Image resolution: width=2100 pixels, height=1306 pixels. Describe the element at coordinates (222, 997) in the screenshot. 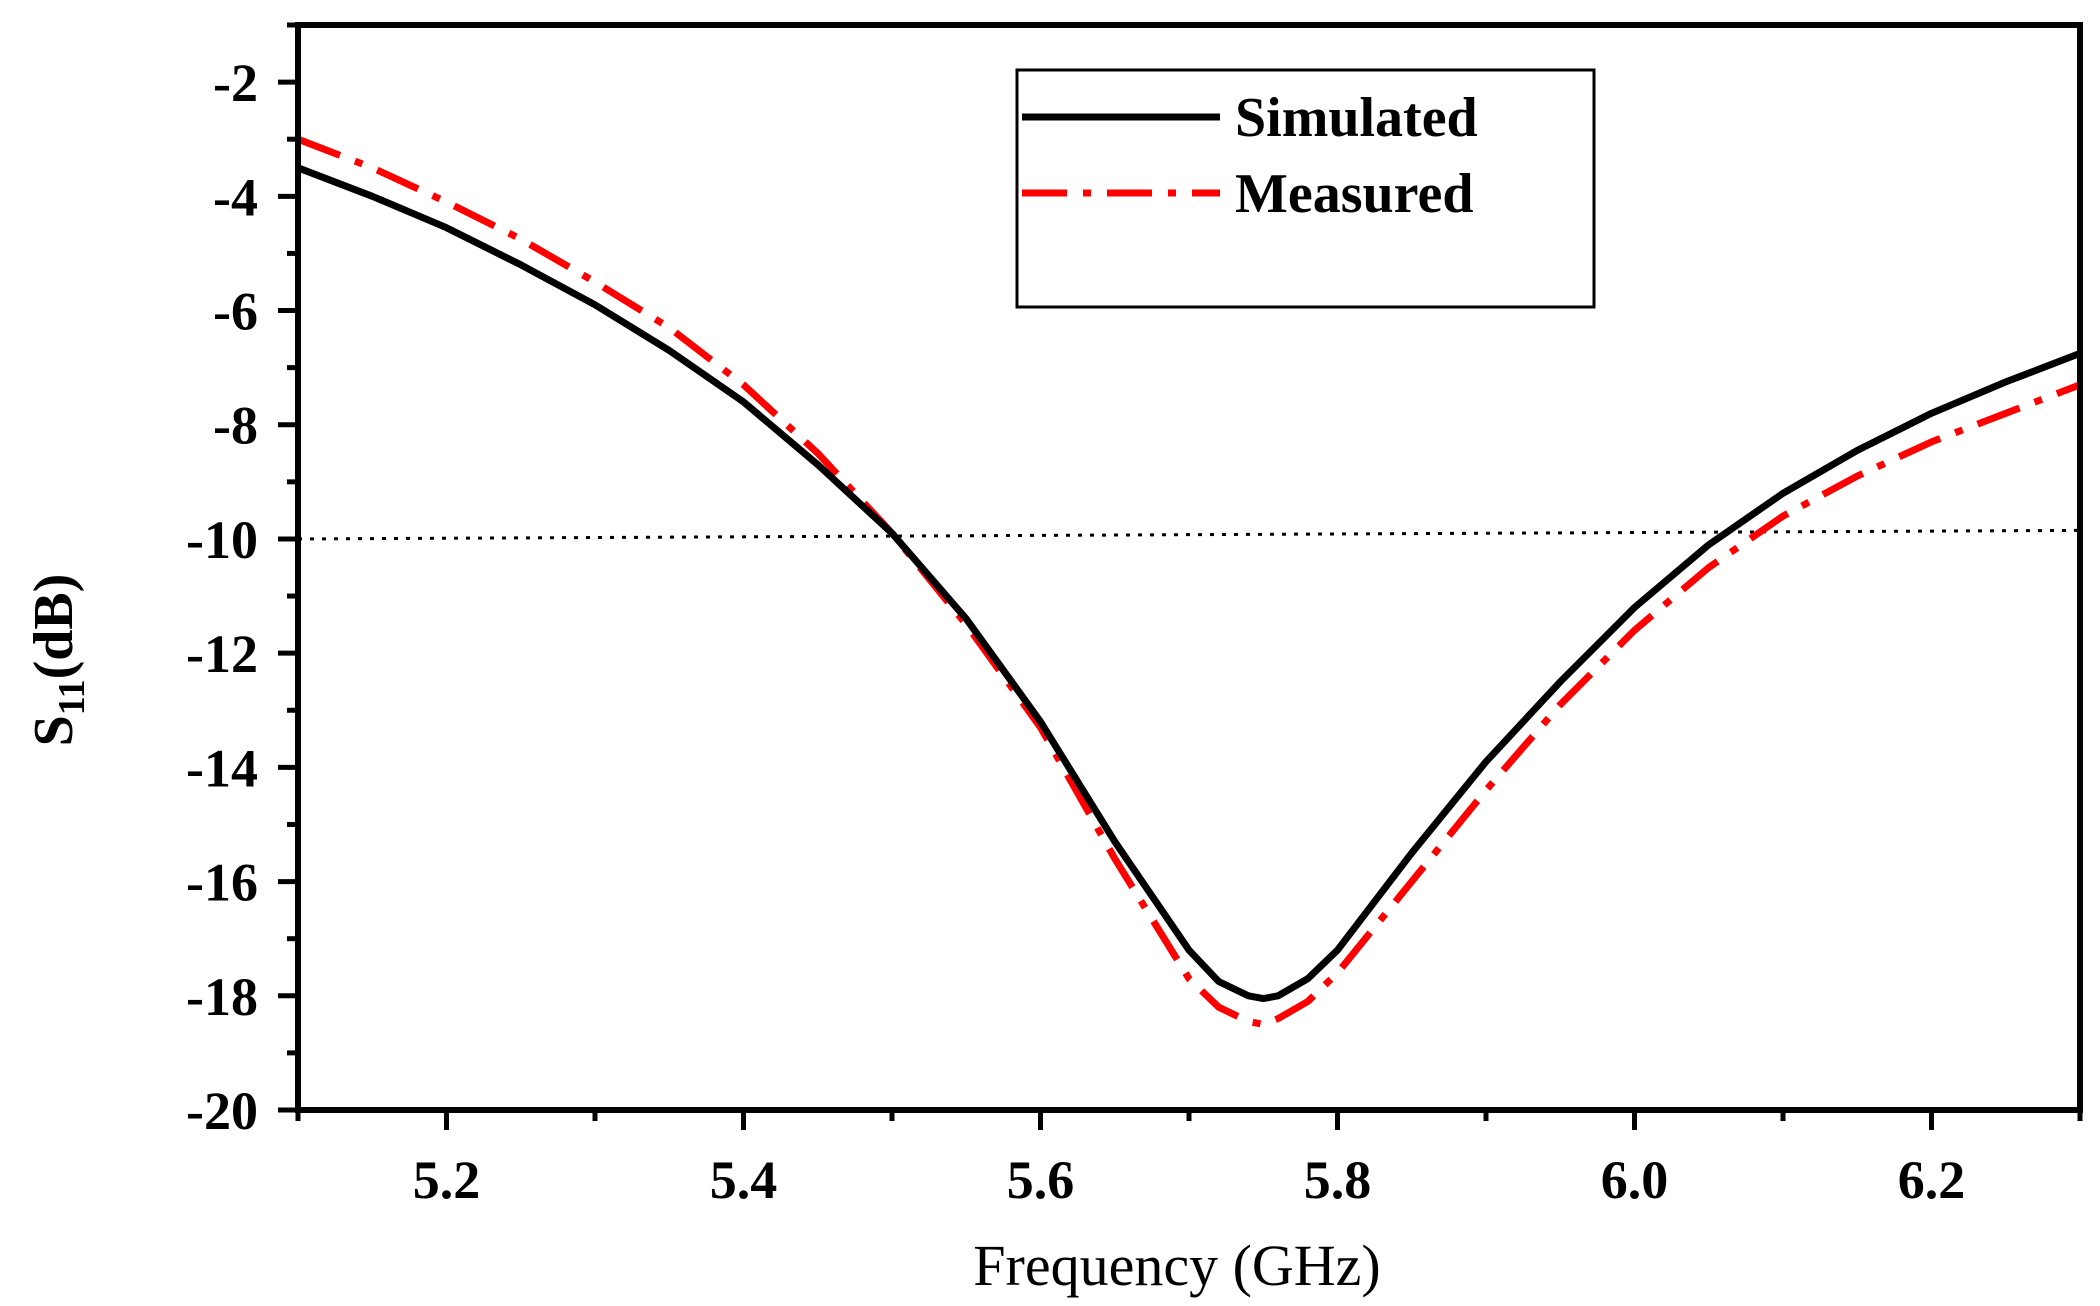

I see `y-tick-label: -18` at that location.